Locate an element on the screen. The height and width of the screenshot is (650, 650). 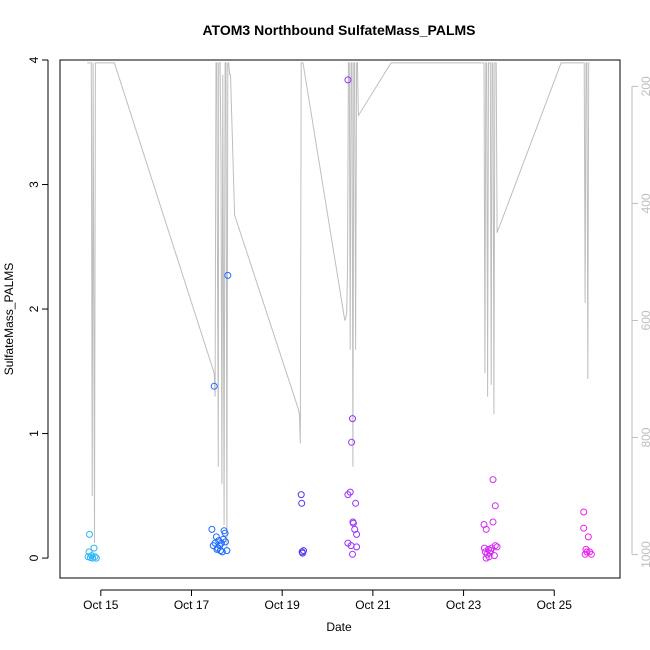
y-tick-label: 1 is located at coordinates (34, 433).